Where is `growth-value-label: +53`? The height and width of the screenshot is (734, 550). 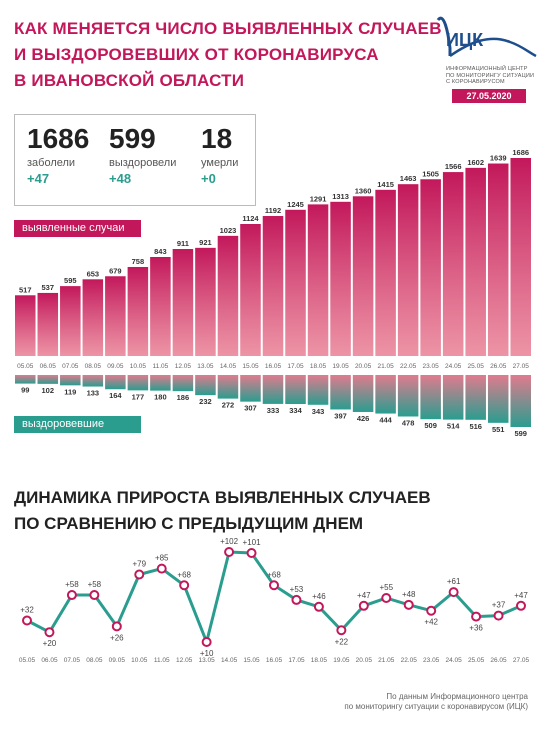 growth-value-label: +53 is located at coordinates (297, 589).